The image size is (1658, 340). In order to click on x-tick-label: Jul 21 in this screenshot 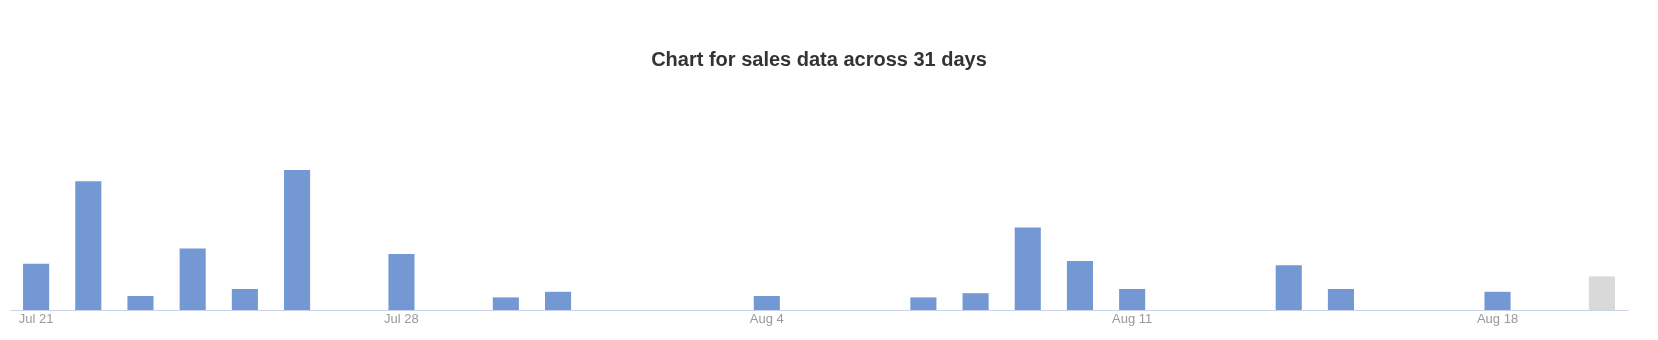, I will do `click(36, 318)`.